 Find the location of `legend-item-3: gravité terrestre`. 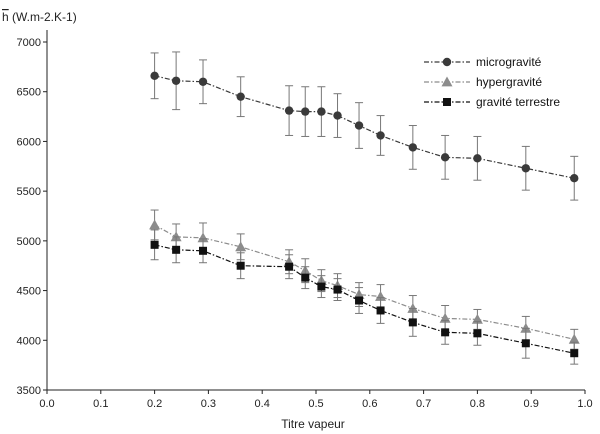

legend-item-3: gravité terrestre is located at coordinates (492, 102).